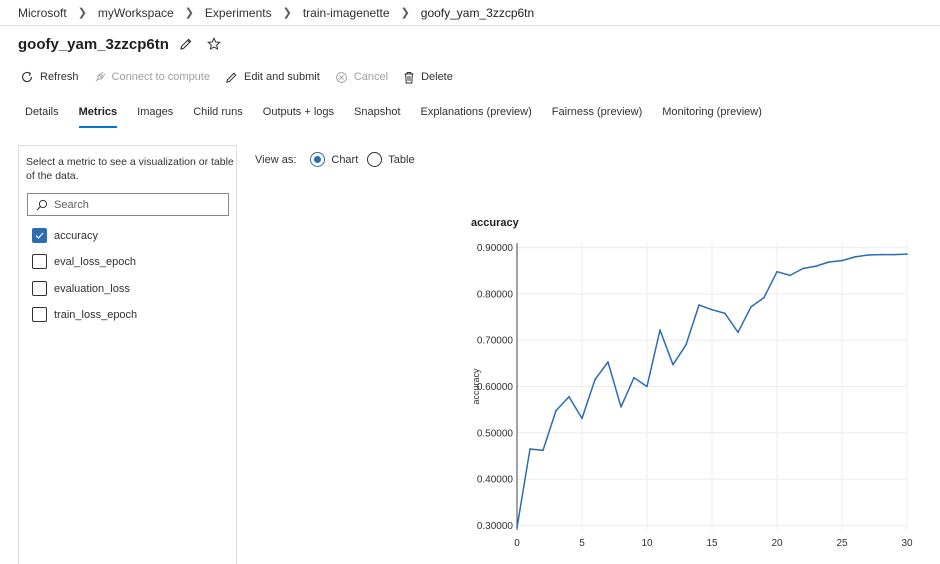 The width and height of the screenshot is (940, 564). Describe the element at coordinates (93, 44) in the screenshot. I see `page-title: goofy_yam_3zzcp6tn` at that location.